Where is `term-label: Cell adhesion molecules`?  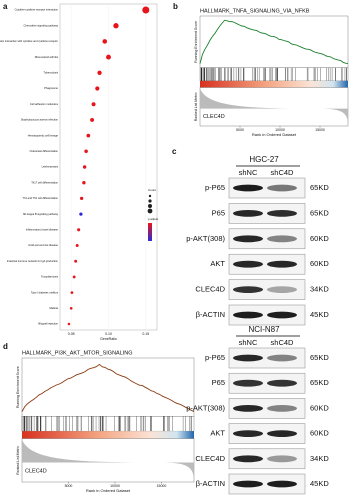
term-label: Cell adhesion molecules is located at coordinates (44, 104).